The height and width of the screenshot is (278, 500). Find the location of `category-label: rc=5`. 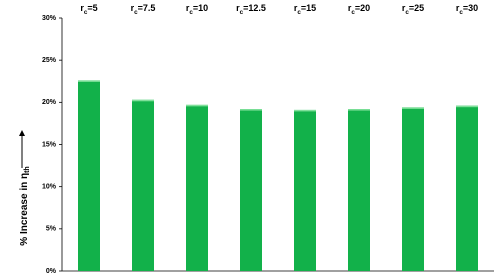

category-label: rc=5 is located at coordinates (88, 9).